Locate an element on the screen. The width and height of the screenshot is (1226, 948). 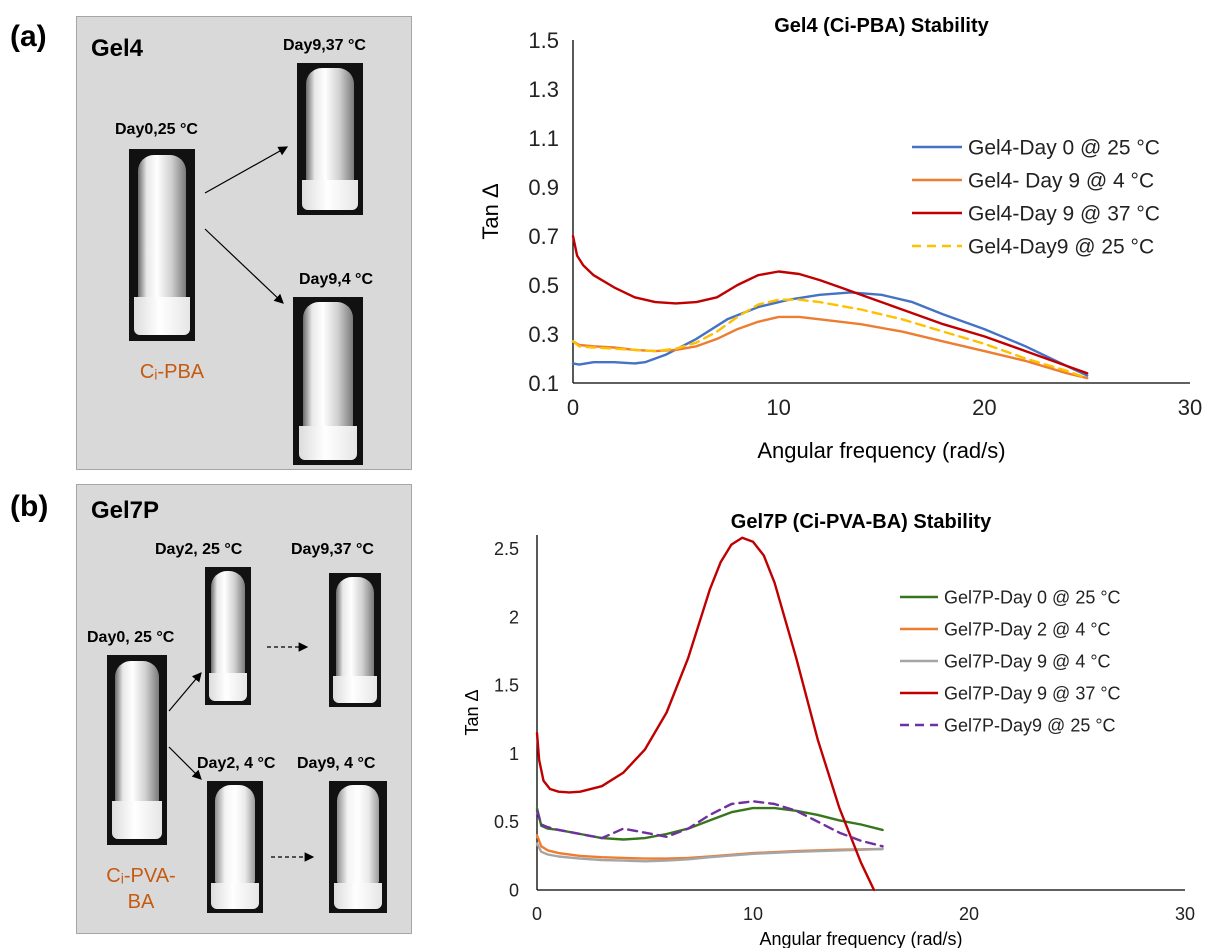
gel4-y-tick-label: 1.3 is located at coordinates (543, 89).